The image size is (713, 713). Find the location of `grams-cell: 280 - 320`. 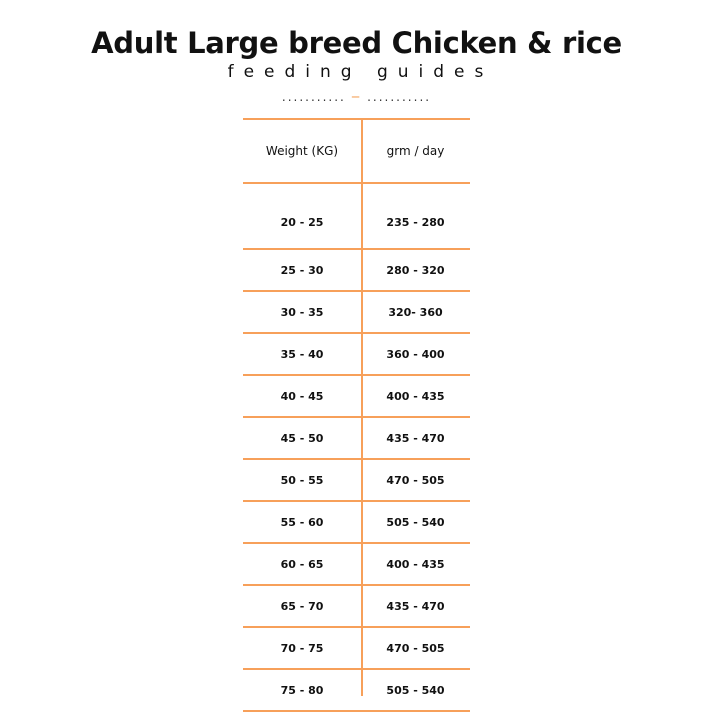

grams-cell: 280 - 320 is located at coordinates (415, 270).